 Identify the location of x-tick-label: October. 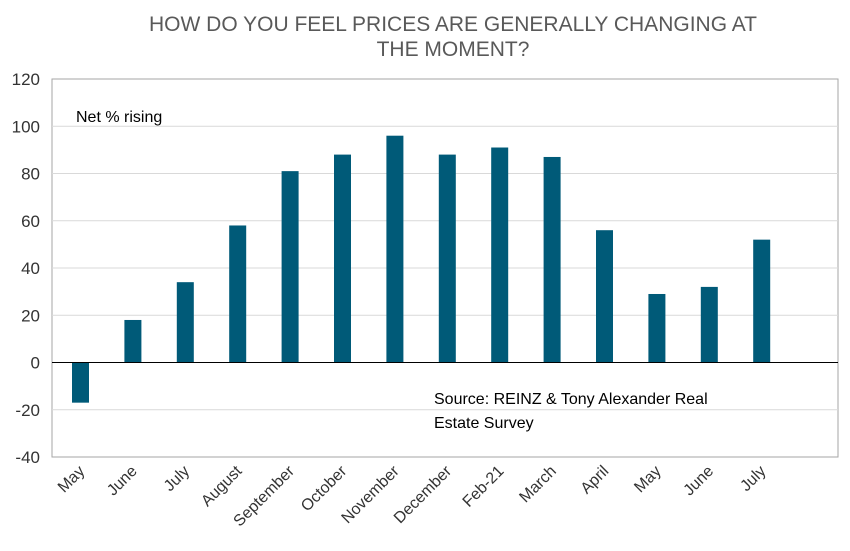
(324, 488).